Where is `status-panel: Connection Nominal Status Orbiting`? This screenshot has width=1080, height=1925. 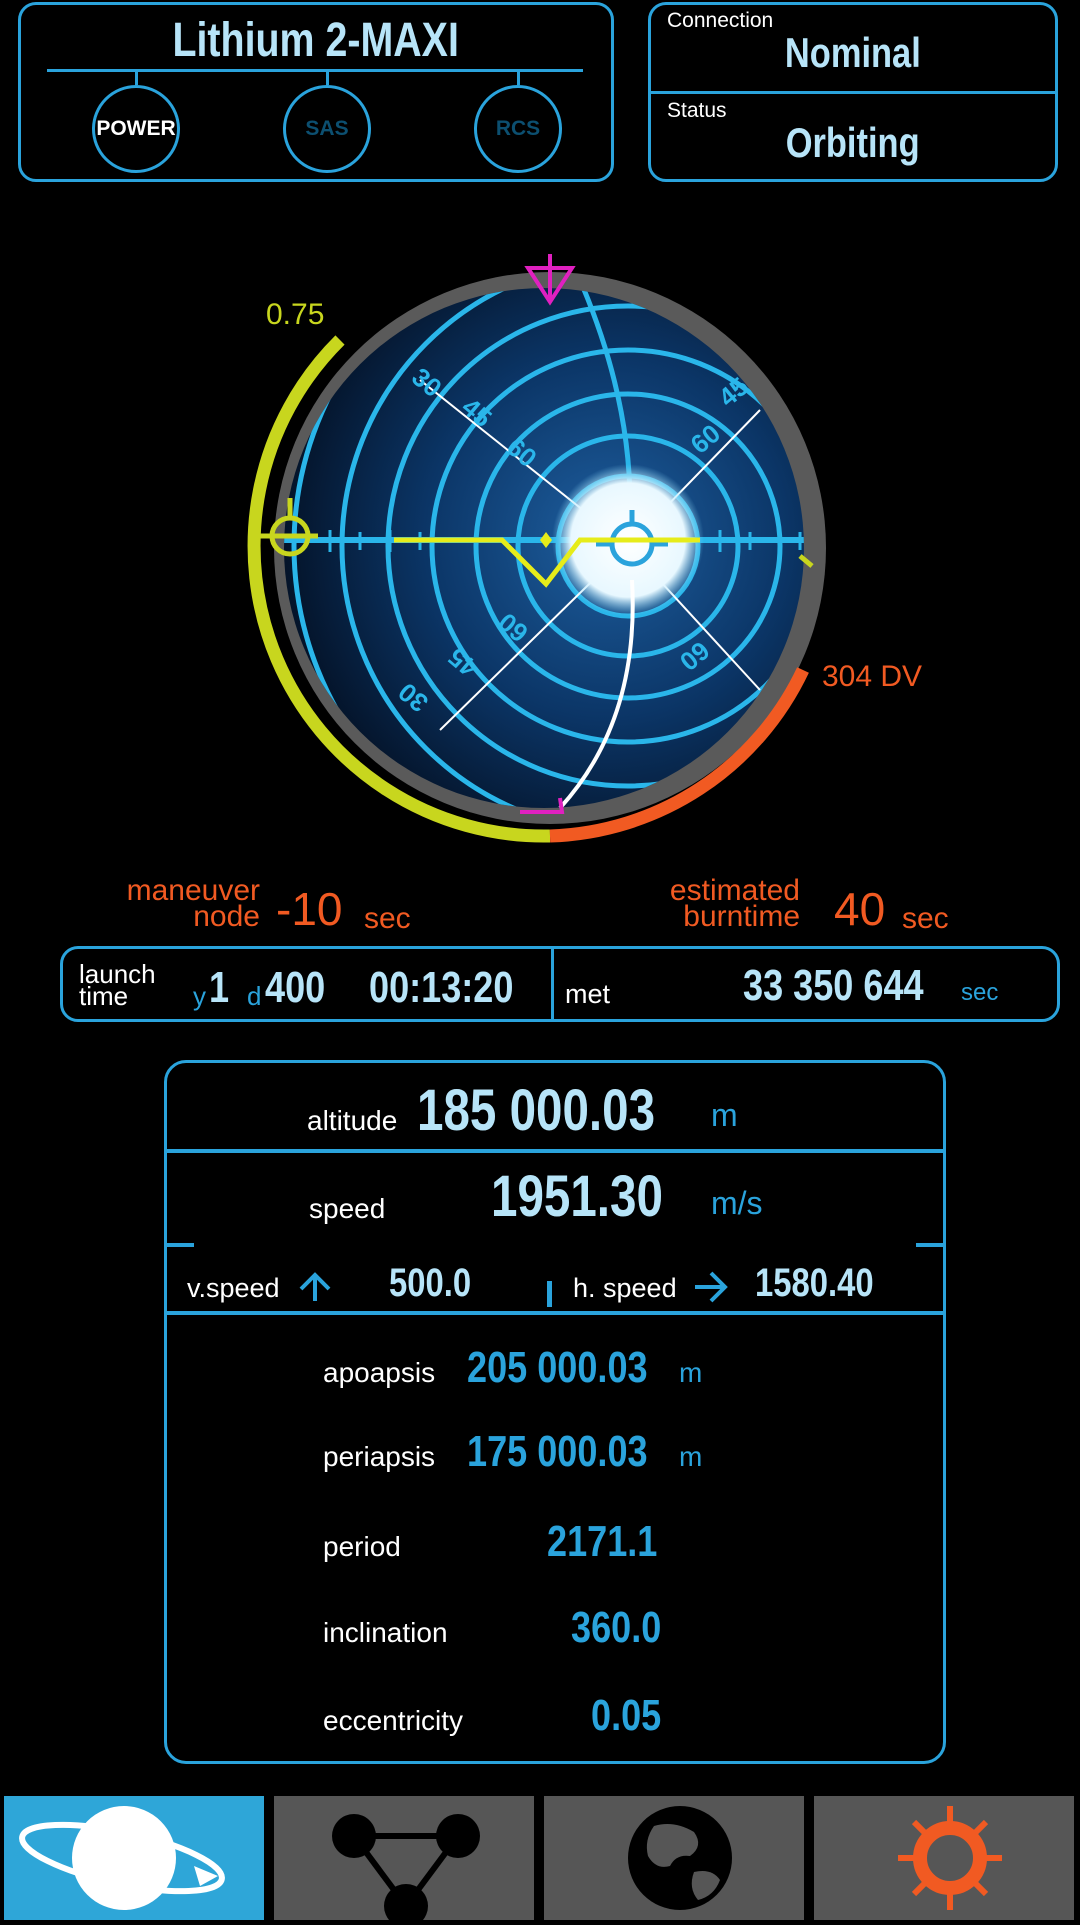
status-panel: Connection Nominal Status Orbiting is located at coordinates (853, 92).